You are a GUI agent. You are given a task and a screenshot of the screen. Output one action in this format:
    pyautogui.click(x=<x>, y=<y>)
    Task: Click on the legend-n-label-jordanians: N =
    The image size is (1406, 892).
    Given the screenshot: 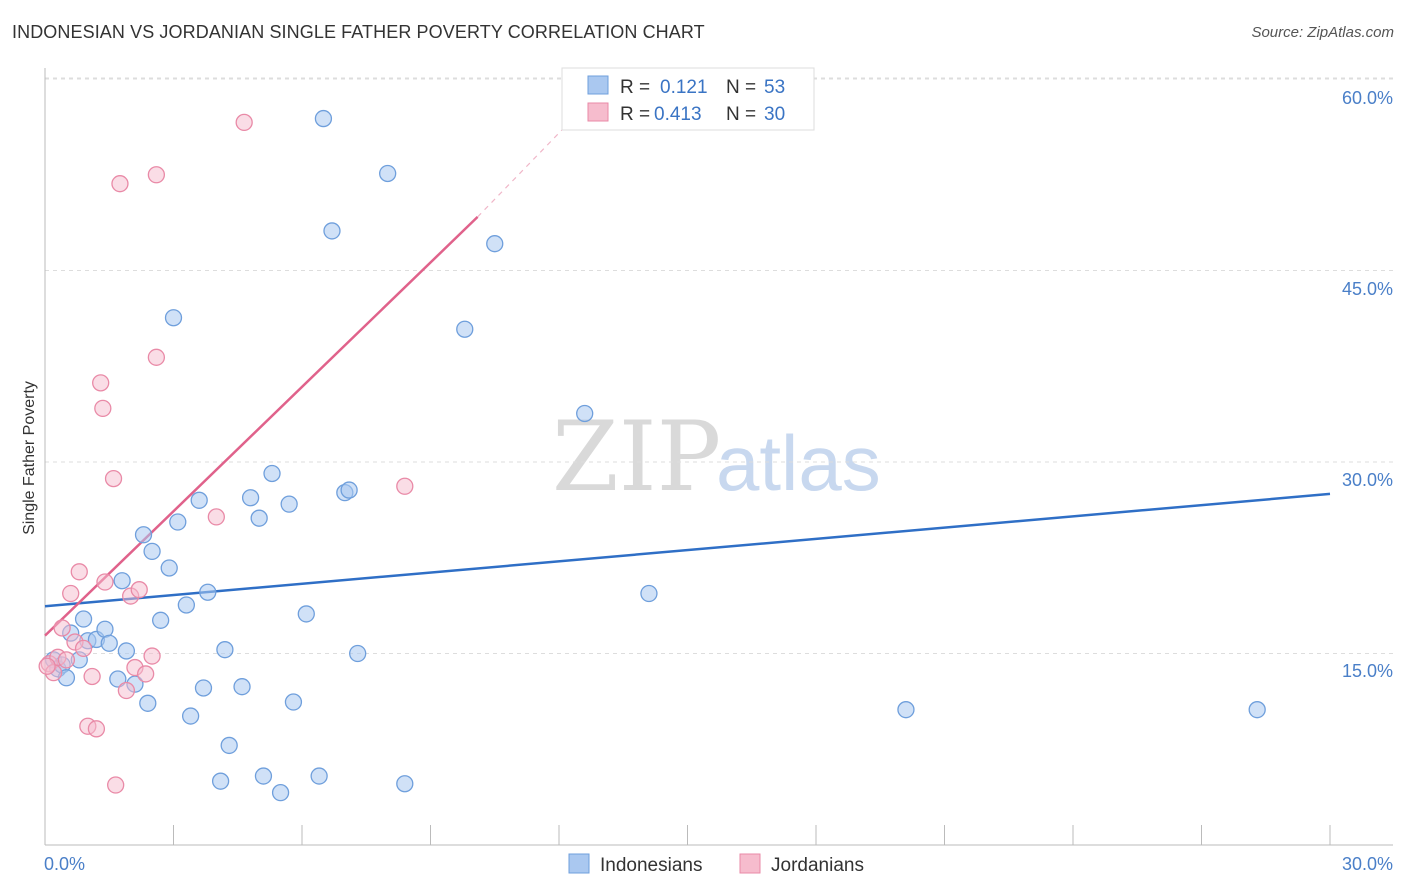 What is the action you would take?
    pyautogui.click(x=741, y=114)
    